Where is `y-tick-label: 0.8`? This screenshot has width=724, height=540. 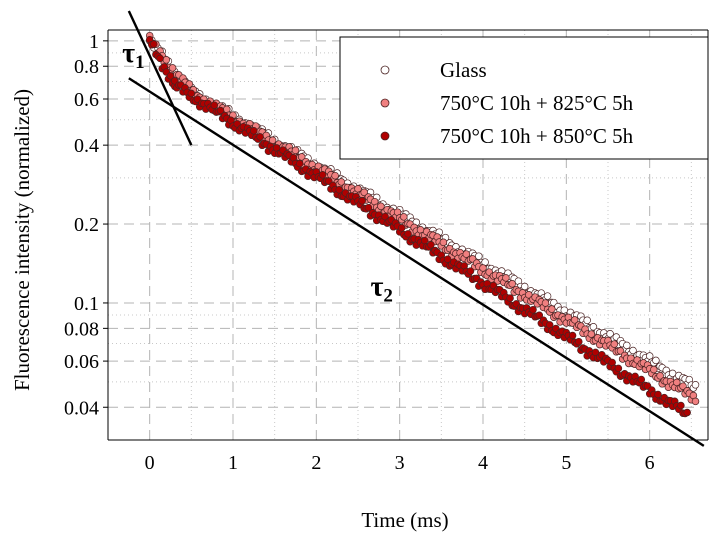
y-tick-label: 0.8 is located at coordinates (86, 67).